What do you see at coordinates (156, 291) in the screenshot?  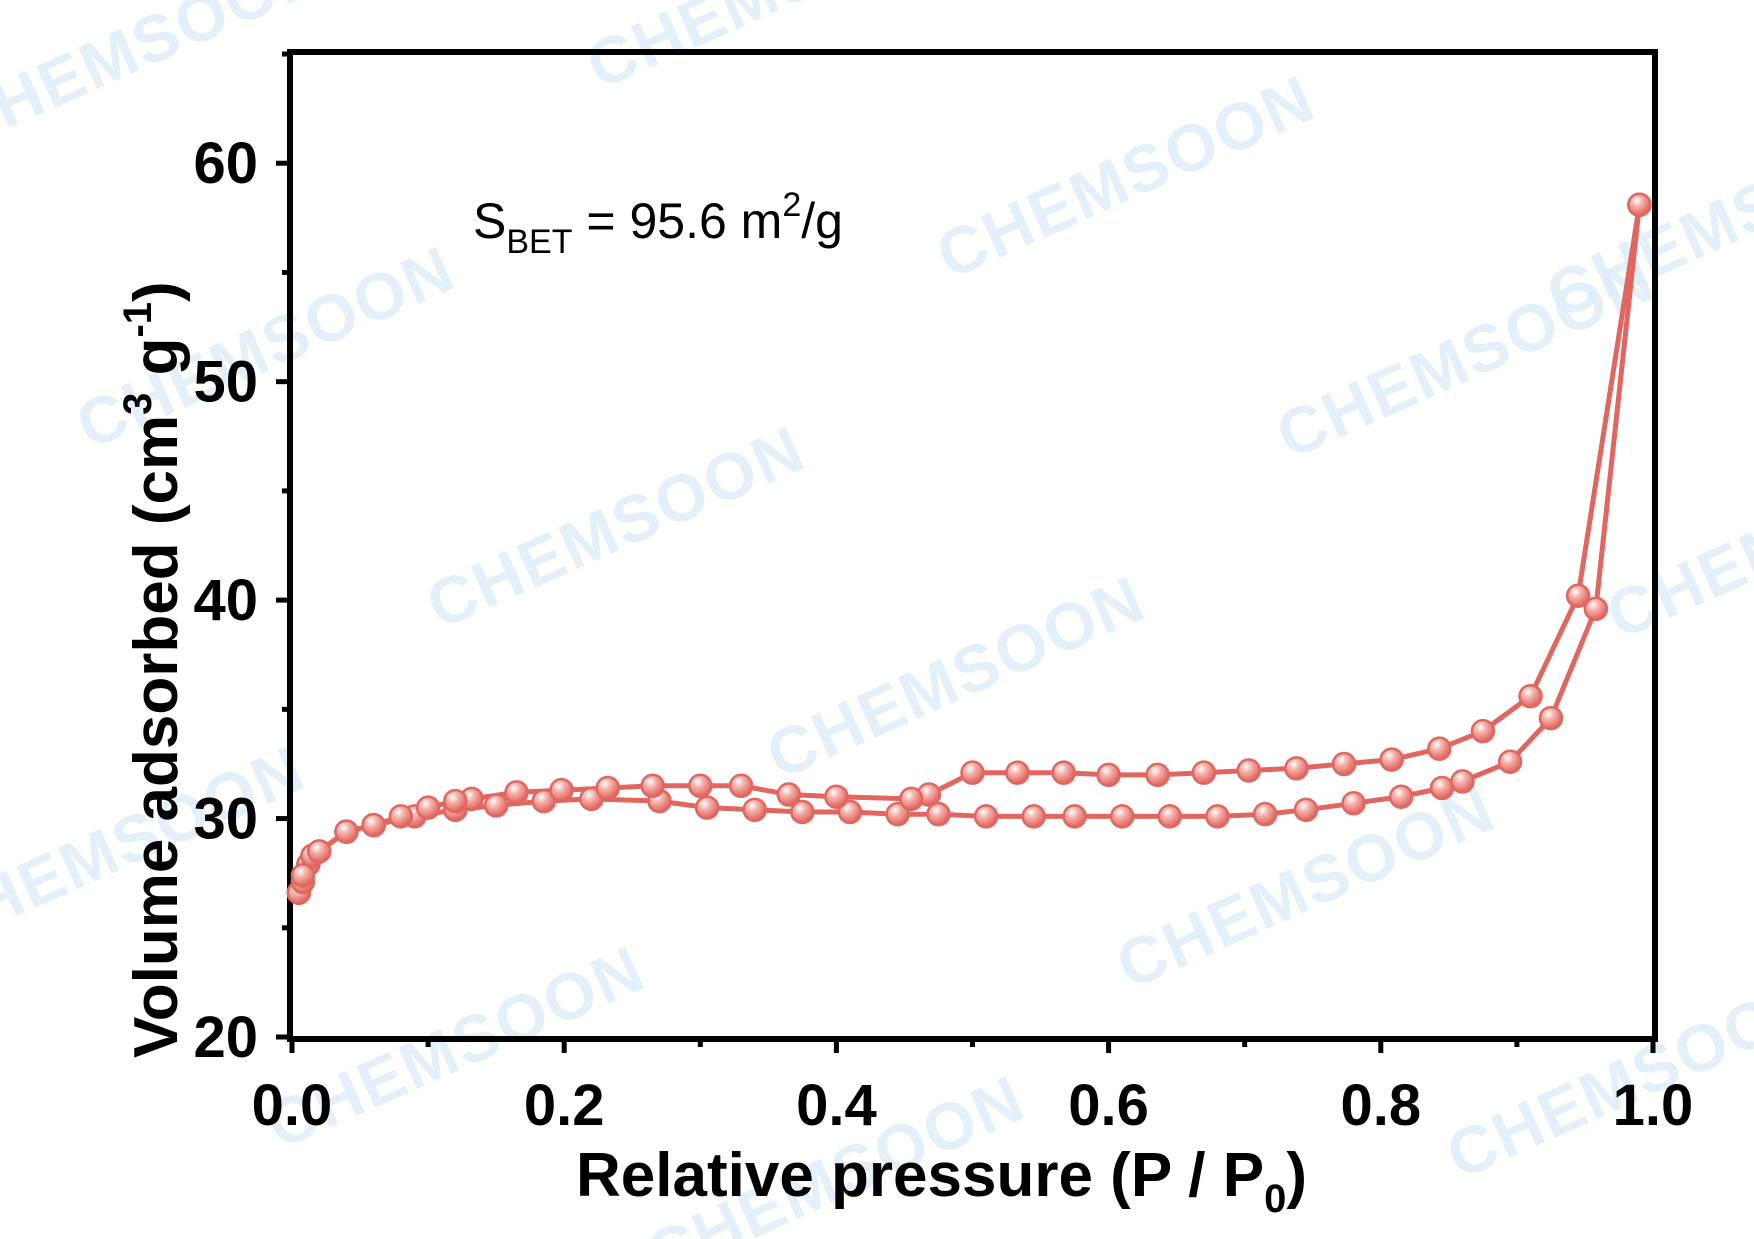 I see `y-axis-title-close: )` at bounding box center [156, 291].